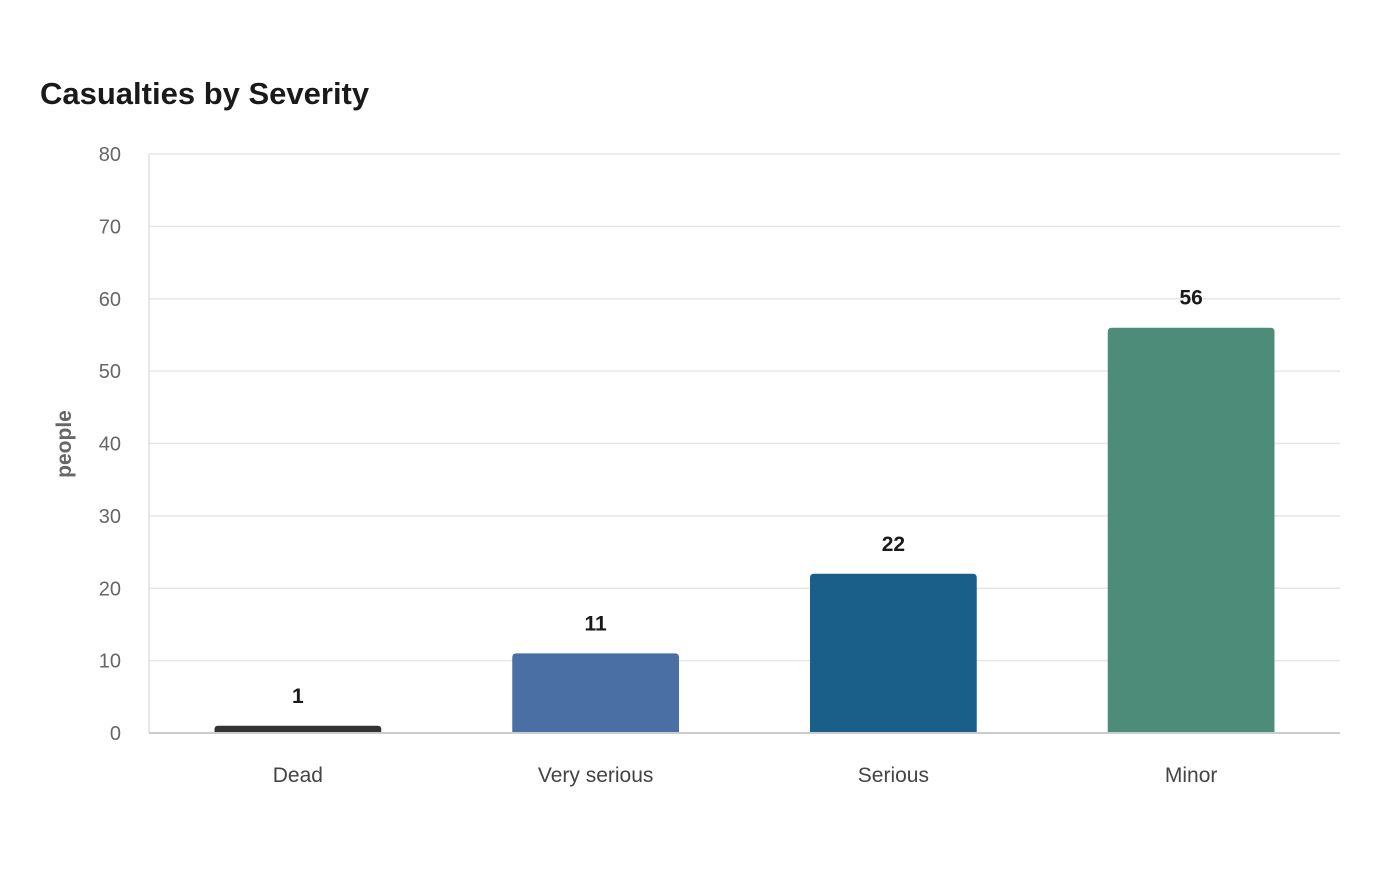 Image resolution: width=1400 pixels, height=880 pixels. I want to click on data-label: 1, so click(298, 696).